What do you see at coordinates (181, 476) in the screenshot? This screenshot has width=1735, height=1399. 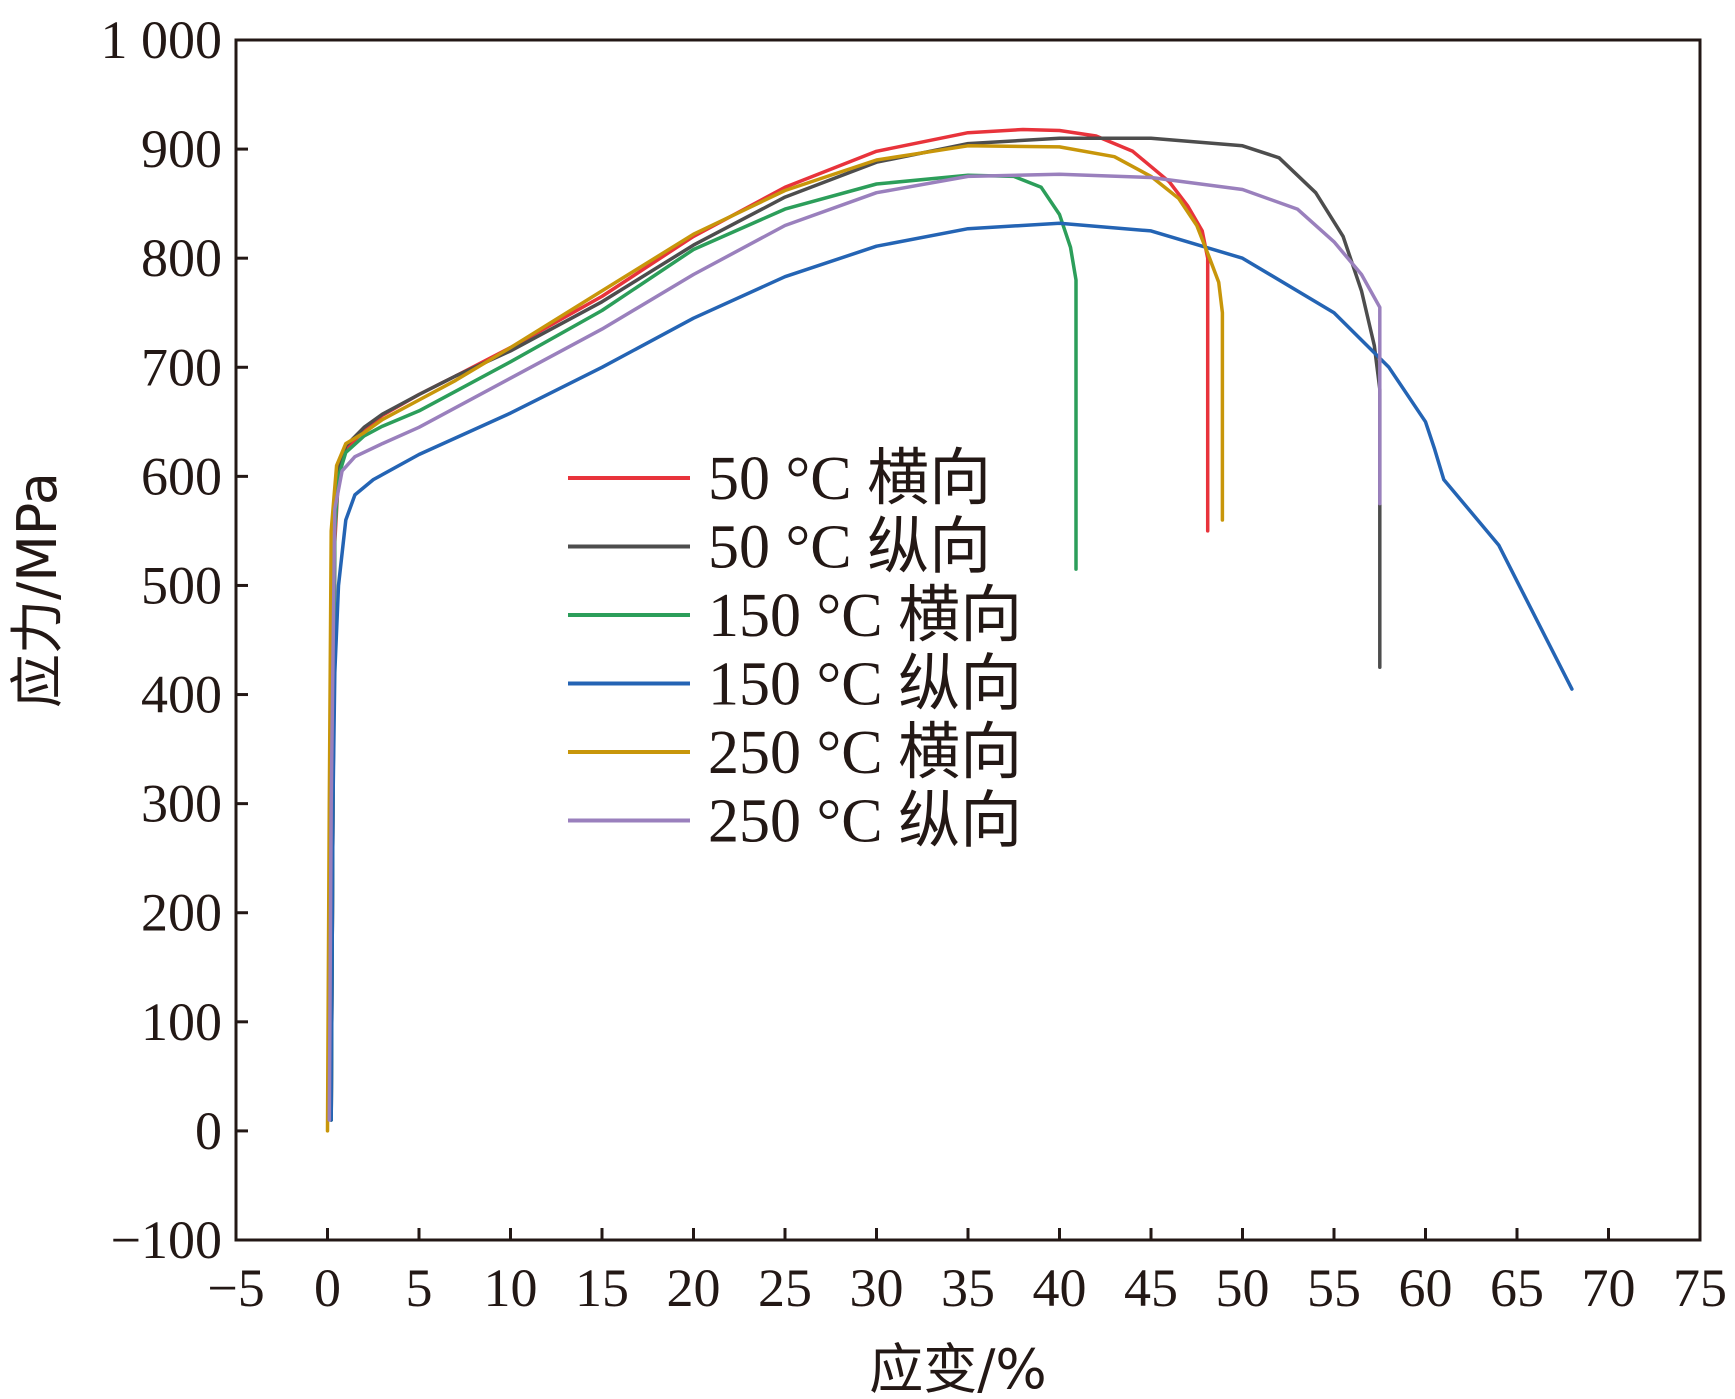 I see `y-tick-label: 600` at bounding box center [181, 476].